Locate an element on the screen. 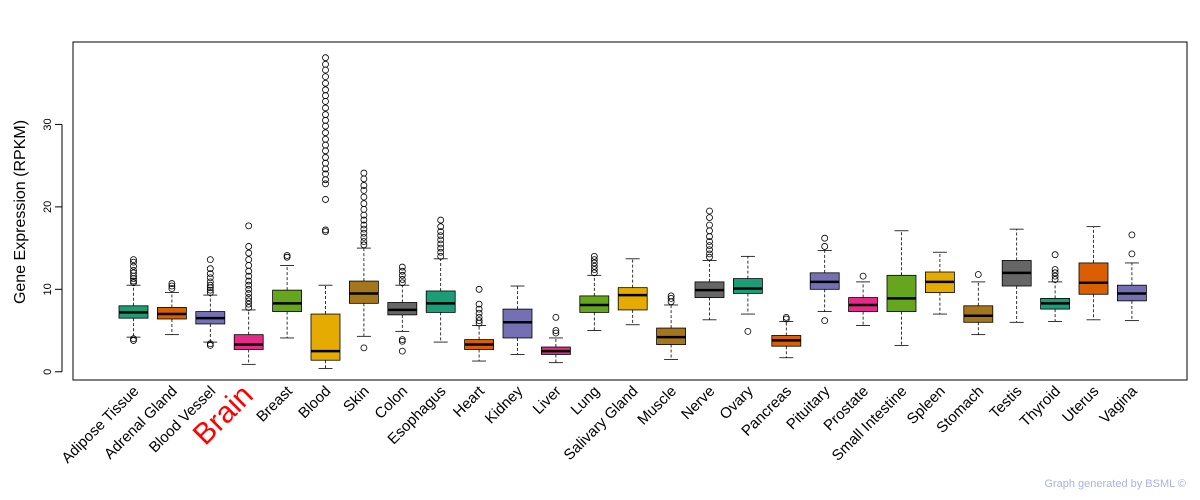 This screenshot has height=500, width=1200. y-tick-label: 10 is located at coordinates (48, 289).